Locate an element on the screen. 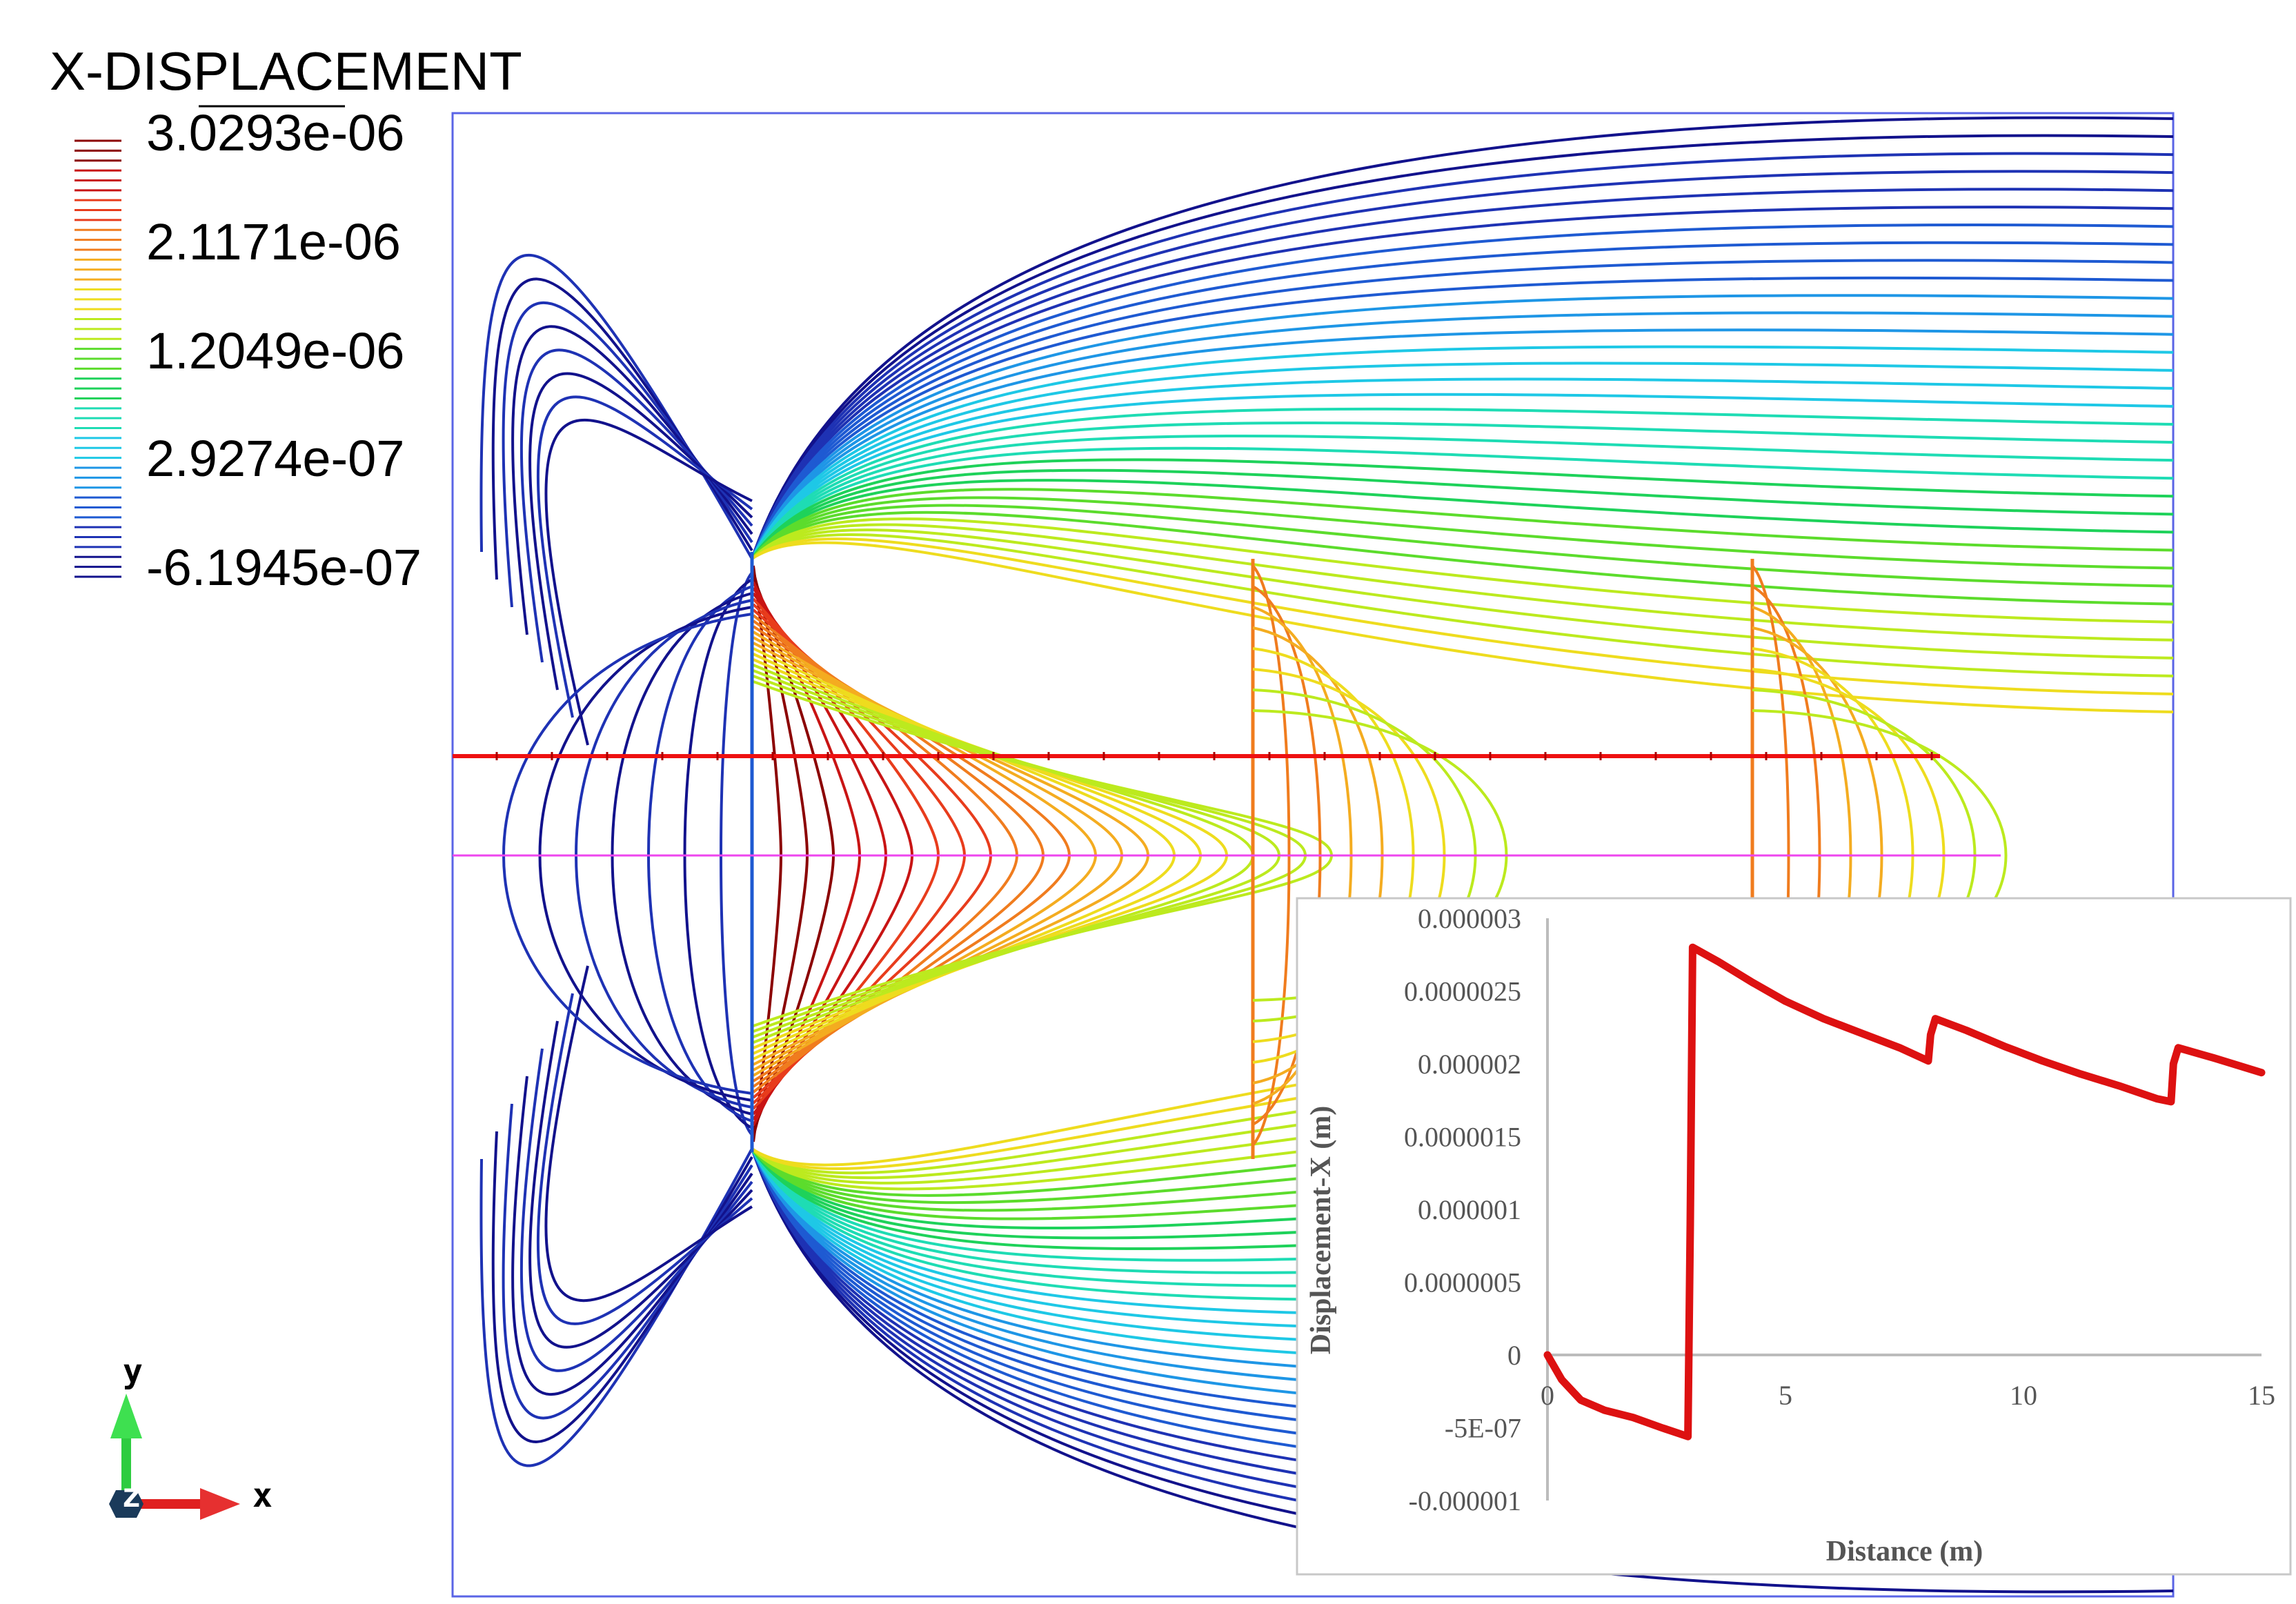 This screenshot has width=2296, height=1604. triad-z-label: z is located at coordinates (131, 1495).